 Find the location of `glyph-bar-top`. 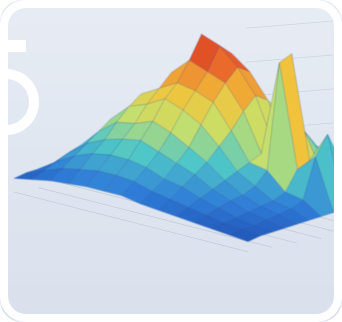

glyph-bar-top is located at coordinates (13, 46).